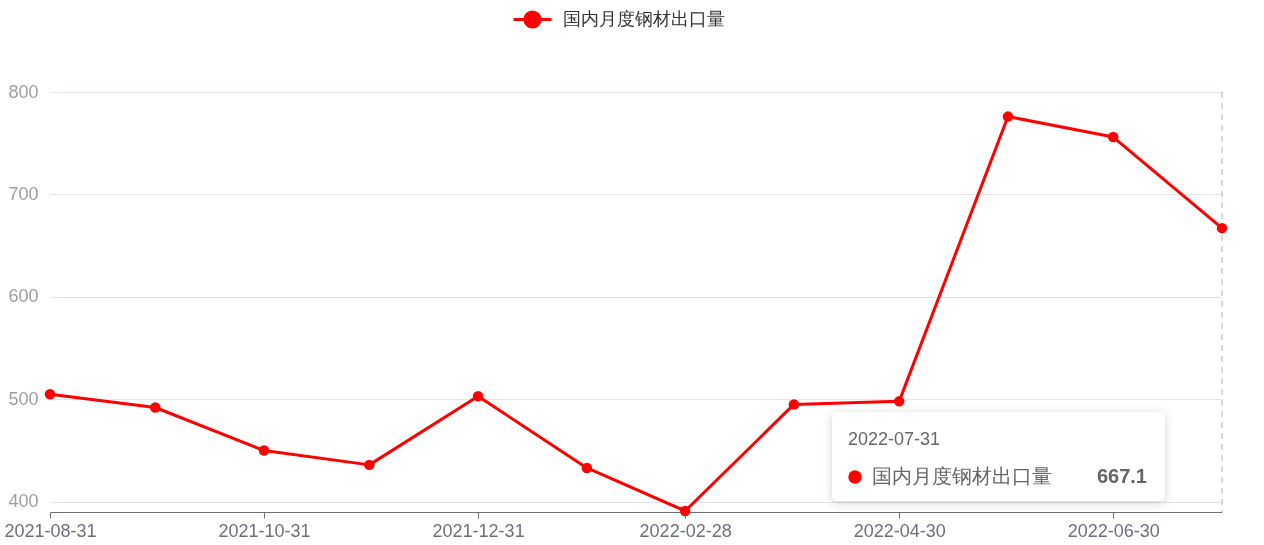  I want to click on annotation: 667.1, so click(1121, 476).